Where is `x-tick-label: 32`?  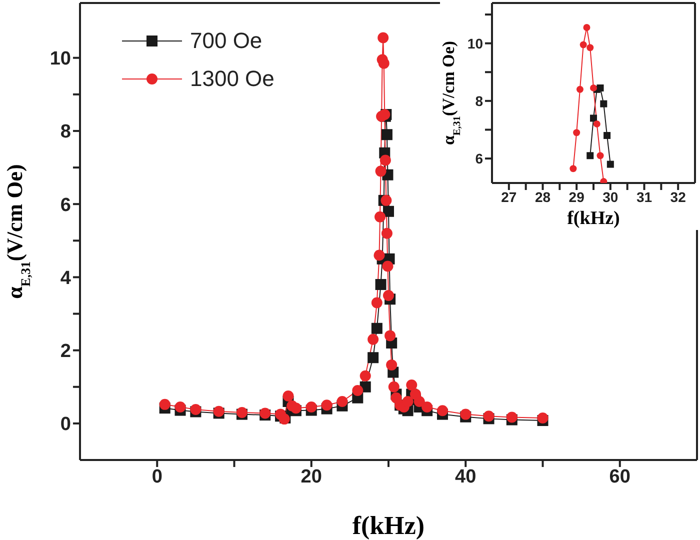 x-tick-label: 32 is located at coordinates (678, 196).